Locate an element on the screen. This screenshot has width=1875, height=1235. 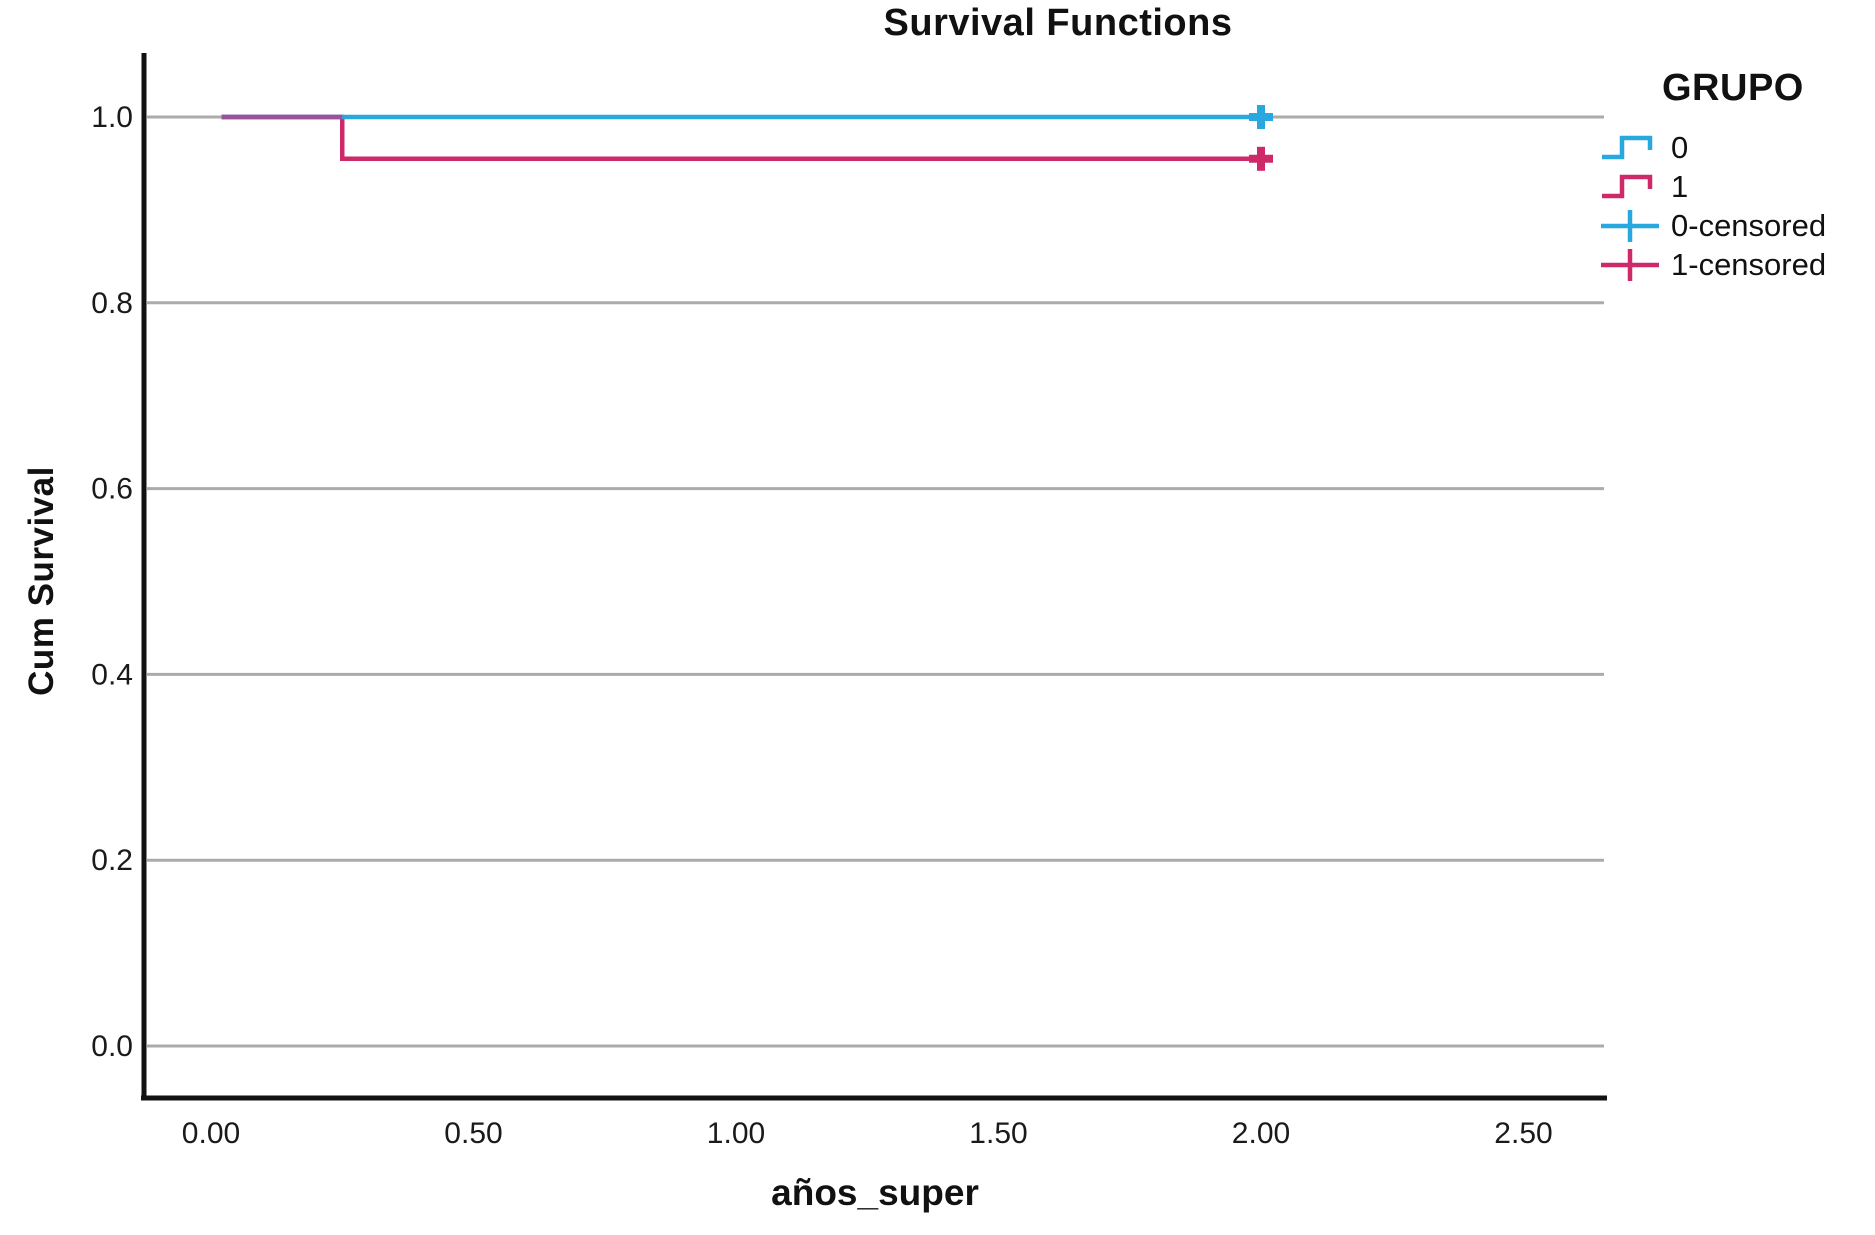
legend-item-0-censored: 0-censored is located at coordinates (1736, 225).